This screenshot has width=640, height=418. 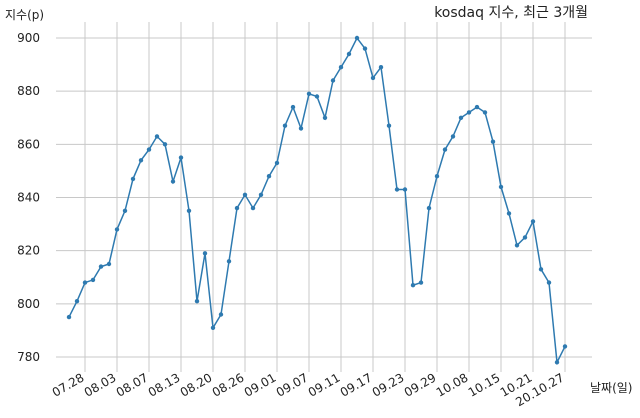 I want to click on x-tick-label: 09.29, so click(x=420, y=384).